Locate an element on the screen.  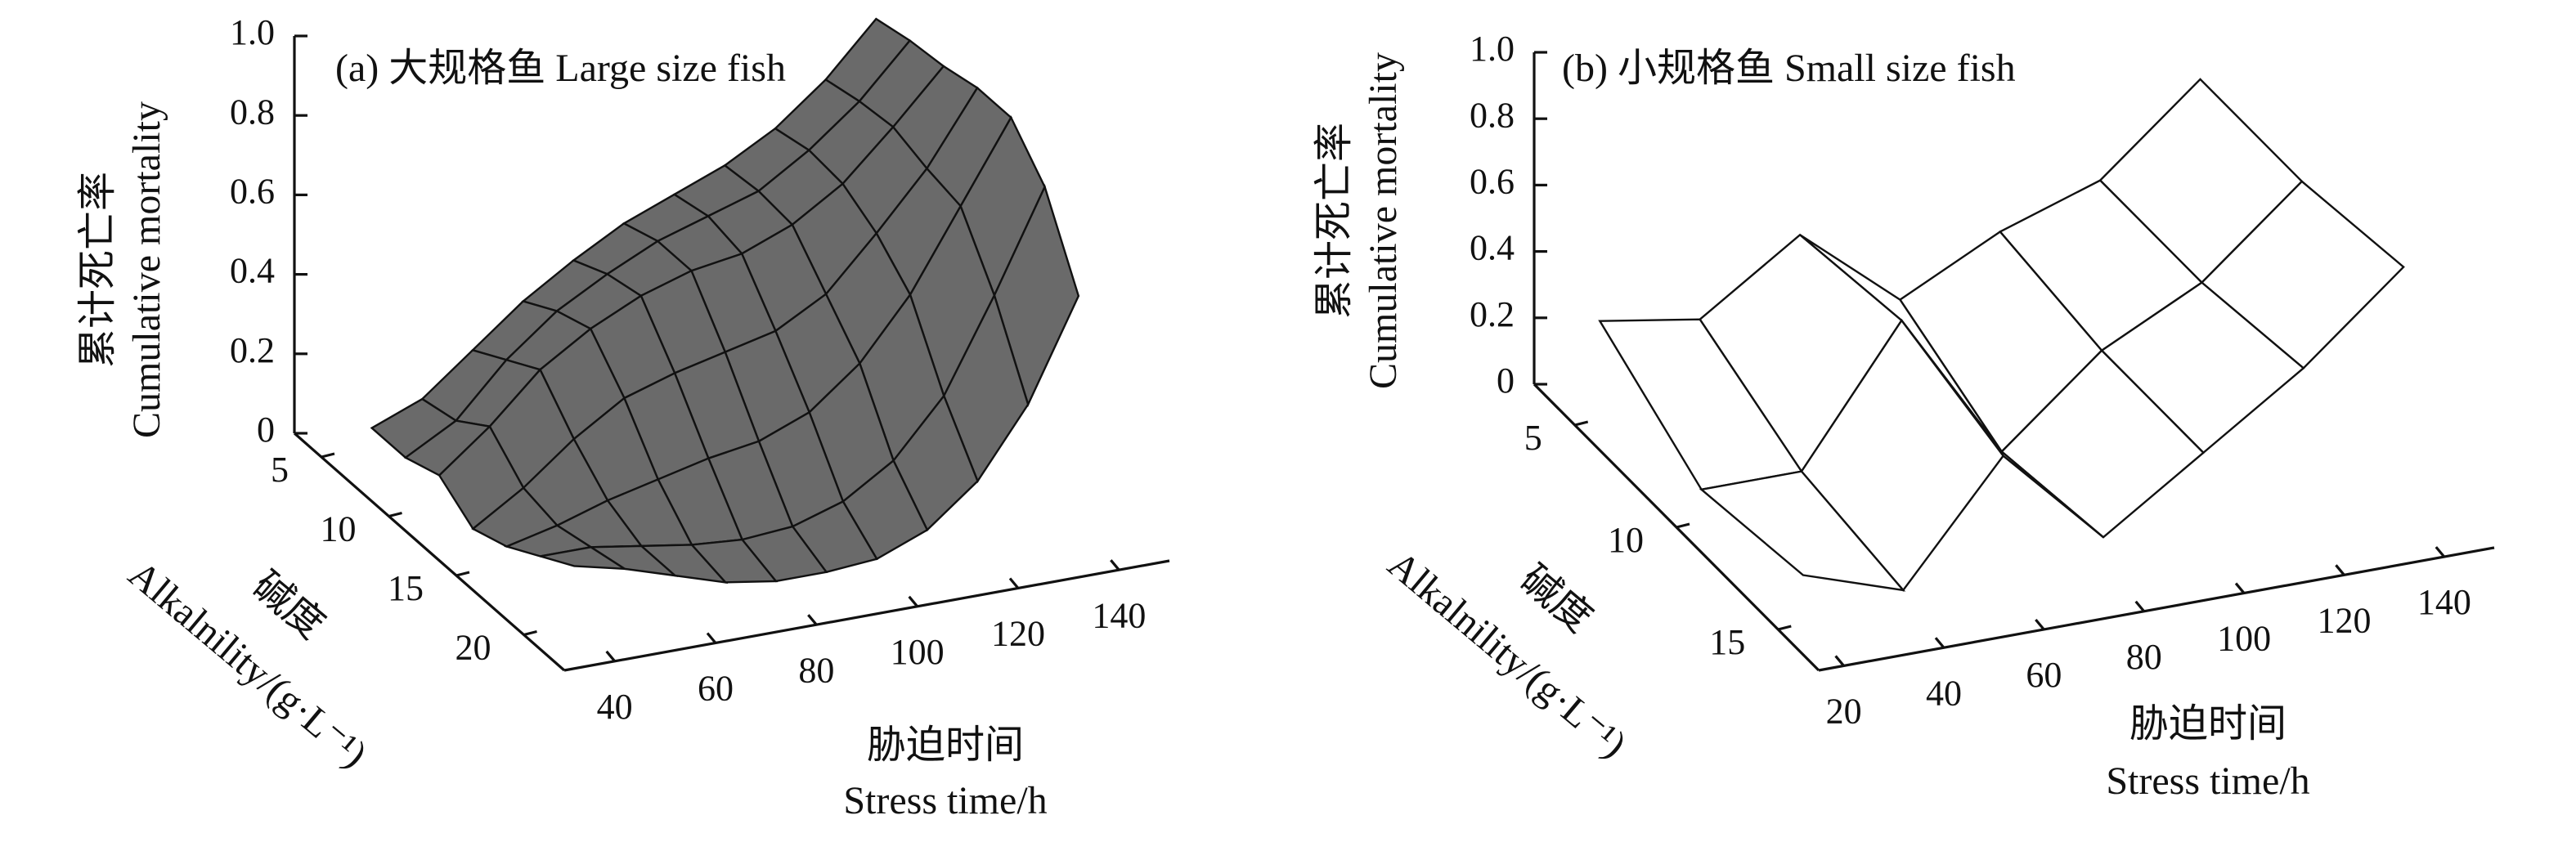
chart-title: (b) 小规格鱼 Small size fish is located at coordinates (1789, 68).